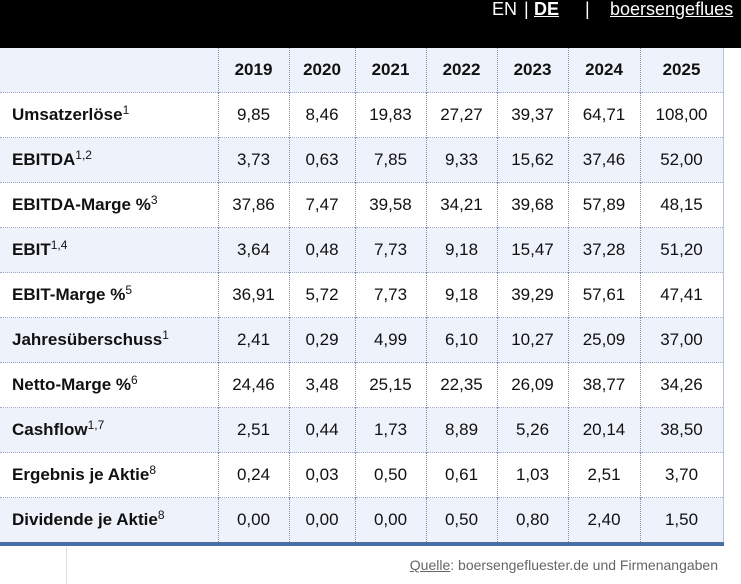 The image size is (741, 584). Describe the element at coordinates (603, 295) in the screenshot. I see `value-cell: 57,61` at that location.